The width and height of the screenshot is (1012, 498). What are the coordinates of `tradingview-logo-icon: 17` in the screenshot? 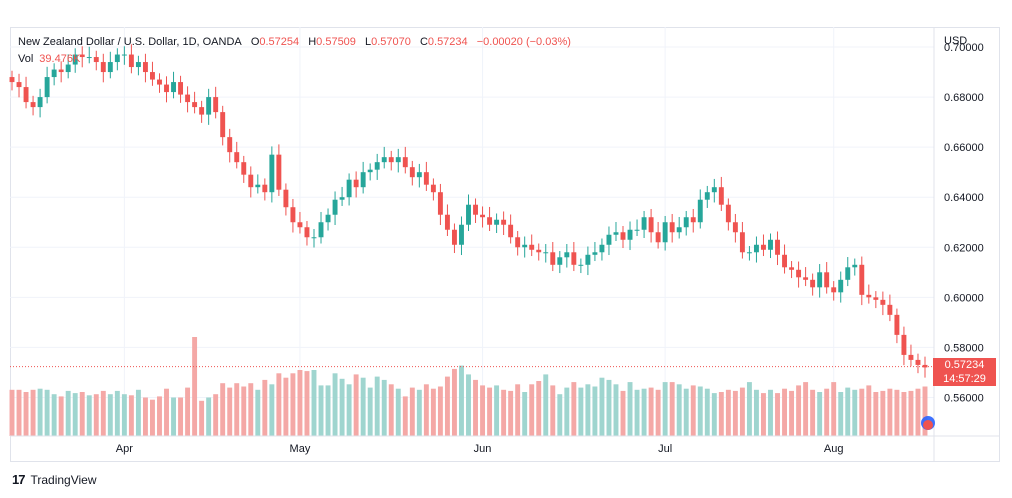 It's located at (19, 479).